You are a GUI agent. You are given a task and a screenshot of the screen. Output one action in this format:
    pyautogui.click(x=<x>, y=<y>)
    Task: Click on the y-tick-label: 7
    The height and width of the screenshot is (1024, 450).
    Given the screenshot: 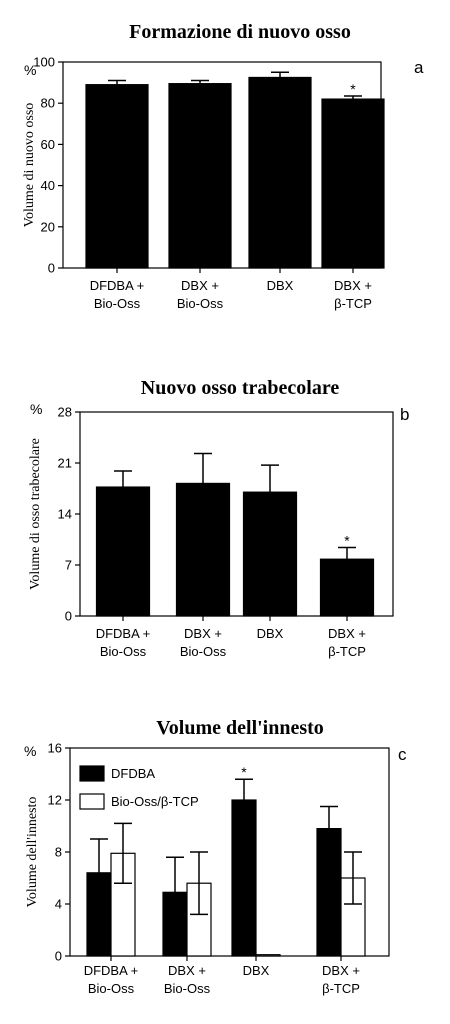 What is the action you would take?
    pyautogui.click(x=68, y=565)
    